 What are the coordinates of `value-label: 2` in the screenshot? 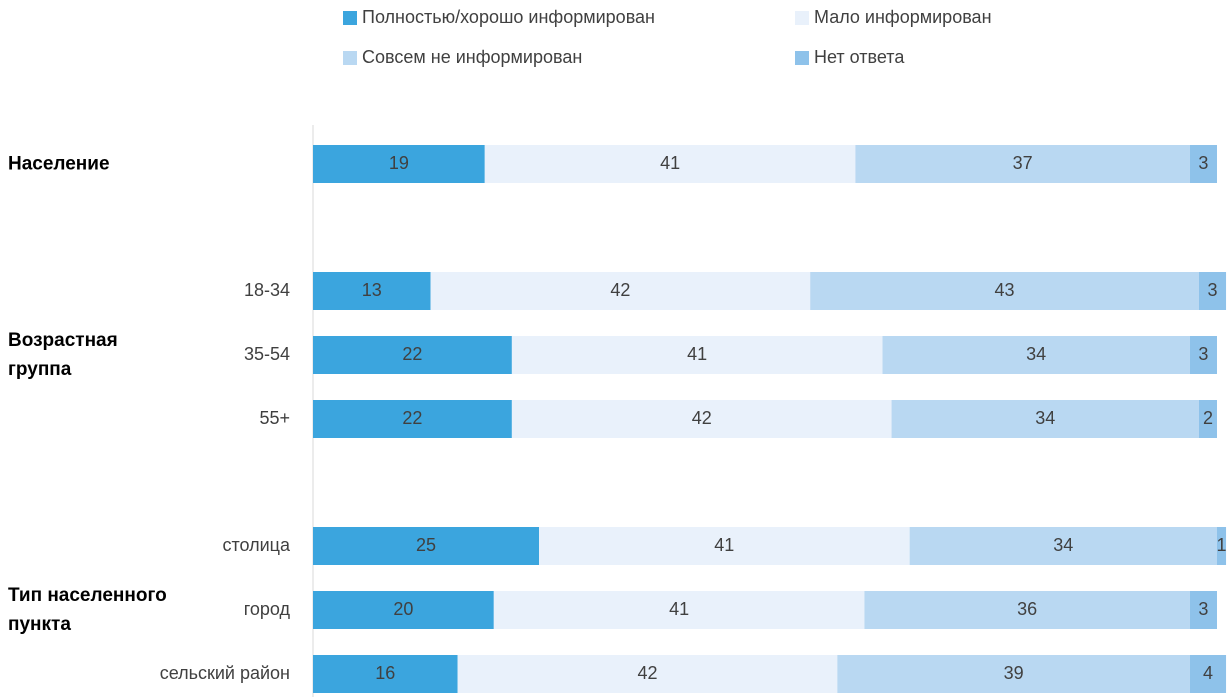 It's located at (1208, 418).